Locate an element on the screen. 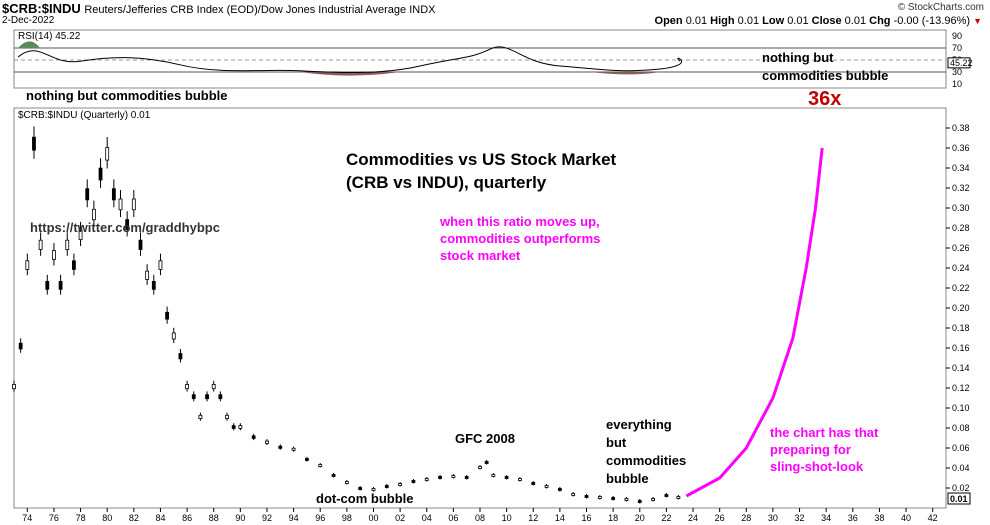 The height and width of the screenshot is (525, 990). rsi-tick-label: 70 is located at coordinates (957, 48).